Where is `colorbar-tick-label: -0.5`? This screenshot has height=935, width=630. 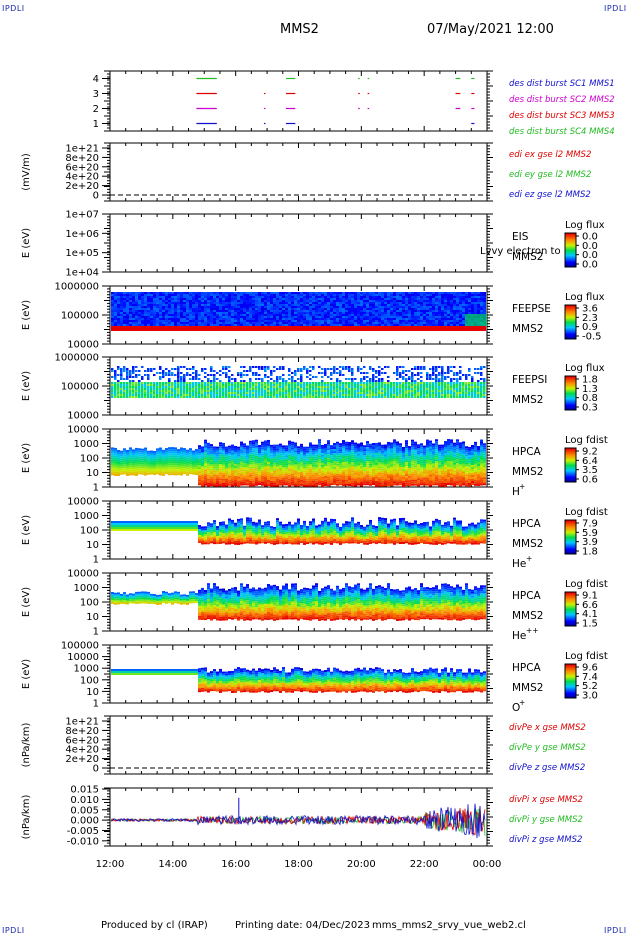
colorbar-tick-label: -0.5 is located at coordinates (592, 337).